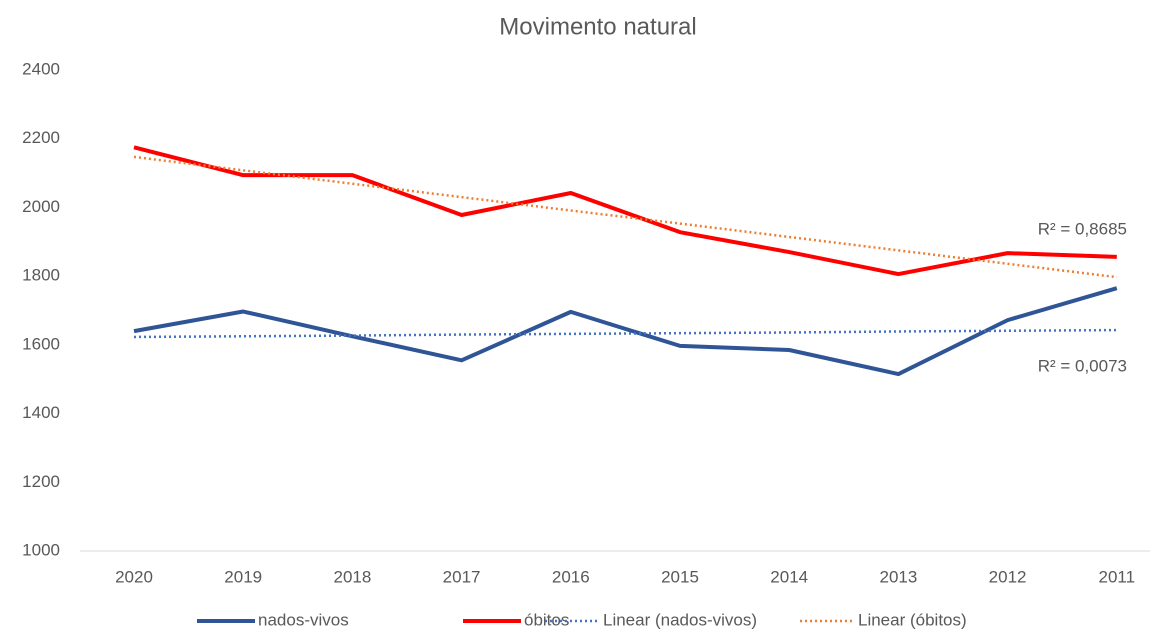  I want to click on x-tick-label: 2018, so click(352, 576).